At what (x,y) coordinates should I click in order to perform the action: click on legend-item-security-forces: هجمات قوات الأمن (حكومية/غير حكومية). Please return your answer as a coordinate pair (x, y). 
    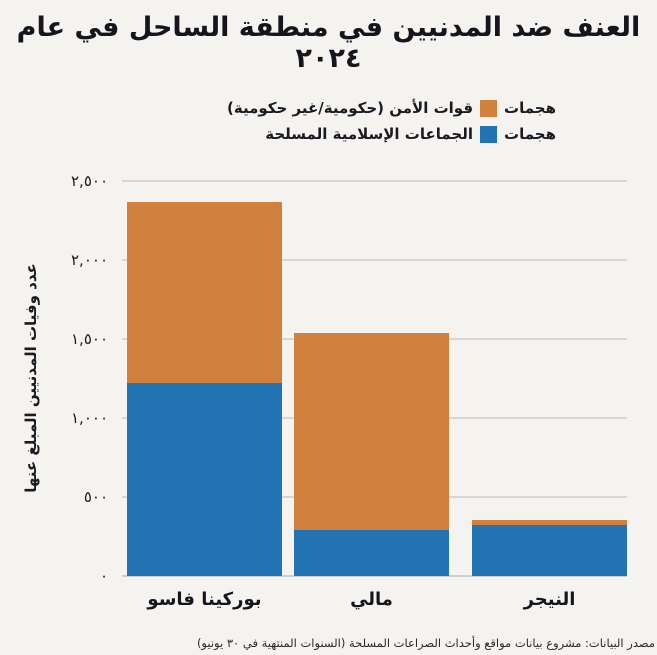
    Looking at the image, I should click on (391, 108).